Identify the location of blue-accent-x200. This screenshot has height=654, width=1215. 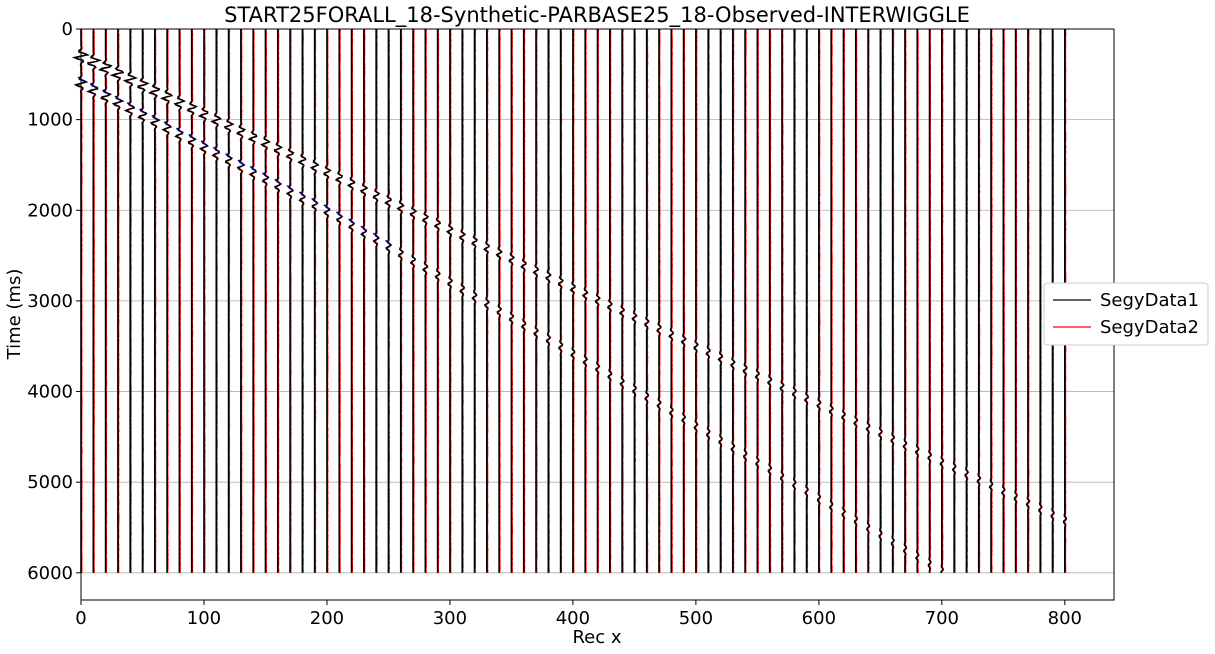
(327, 207).